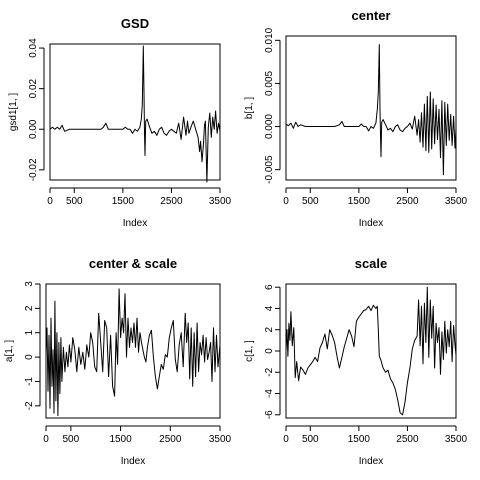  Describe the element at coordinates (310, 201) in the screenshot. I see `center-x-tick-label: 500` at that location.